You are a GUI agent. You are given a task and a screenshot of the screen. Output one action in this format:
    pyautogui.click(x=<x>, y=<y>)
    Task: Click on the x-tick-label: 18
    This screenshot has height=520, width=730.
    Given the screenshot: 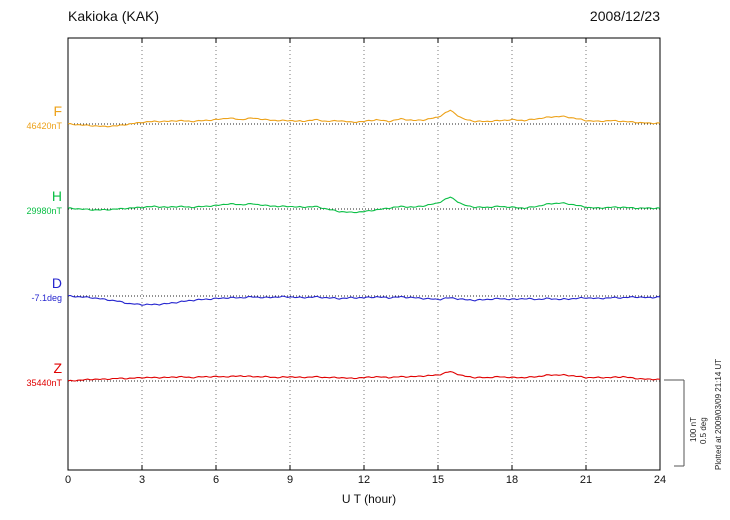 What is the action you would take?
    pyautogui.click(x=512, y=480)
    